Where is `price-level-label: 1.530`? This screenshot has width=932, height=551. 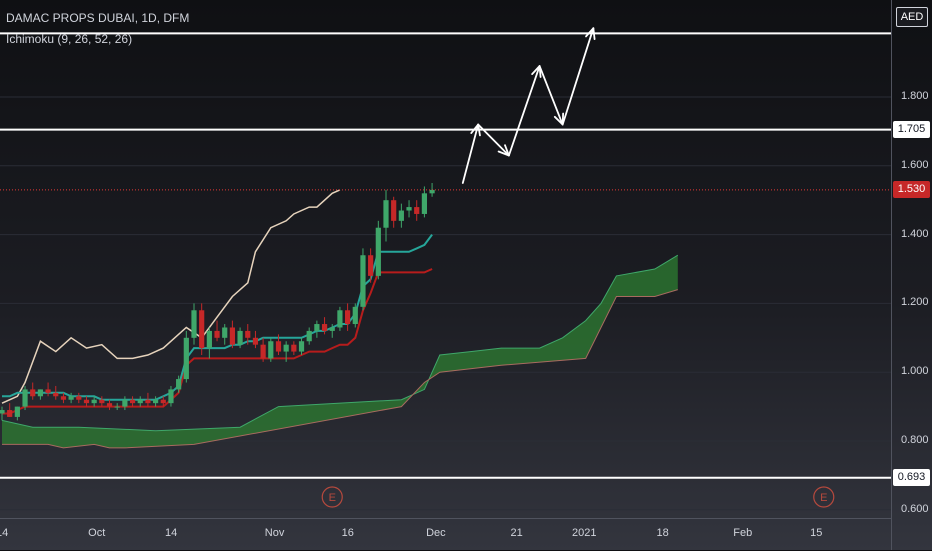 price-level-label: 1.530 is located at coordinates (911, 189).